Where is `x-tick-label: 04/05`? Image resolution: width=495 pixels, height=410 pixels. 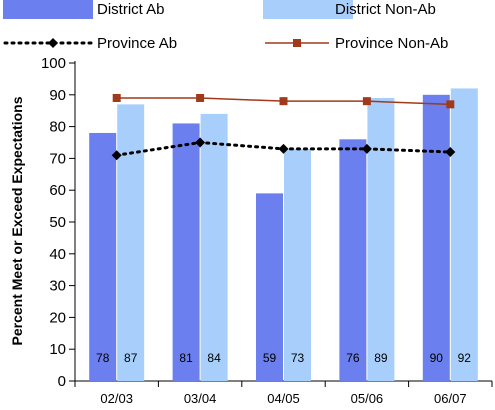 x-tick-label: 04/05 is located at coordinates (283, 398).